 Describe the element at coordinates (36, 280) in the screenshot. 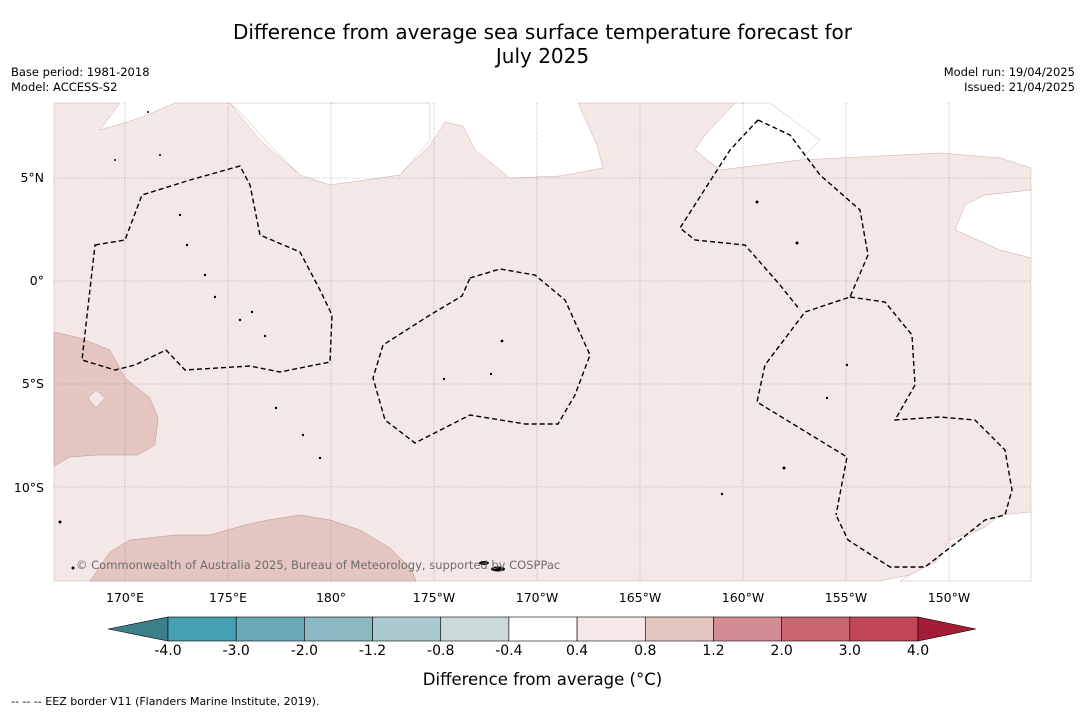

I see `lat-label: 0°` at that location.